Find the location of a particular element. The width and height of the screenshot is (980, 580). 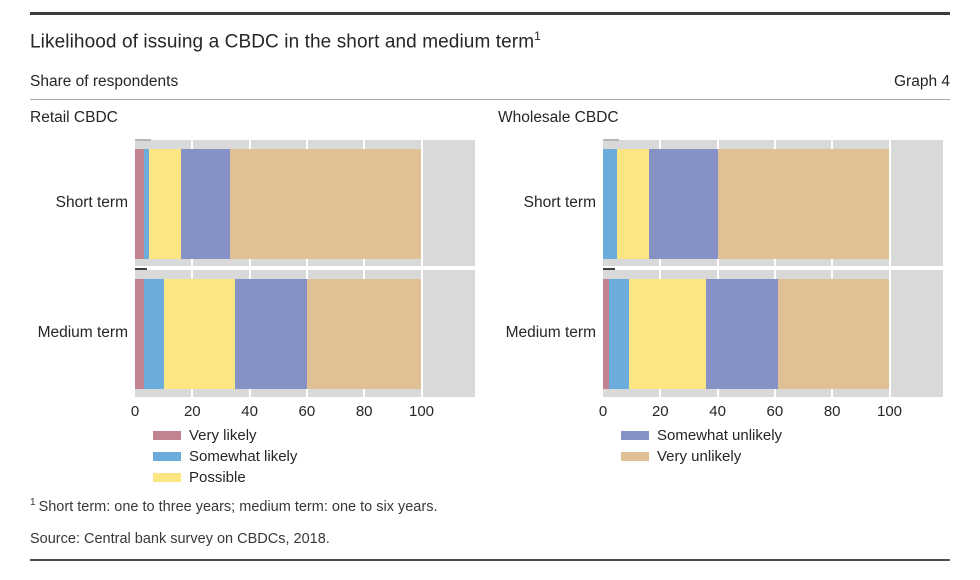

legend-label: Possible is located at coordinates (217, 477).